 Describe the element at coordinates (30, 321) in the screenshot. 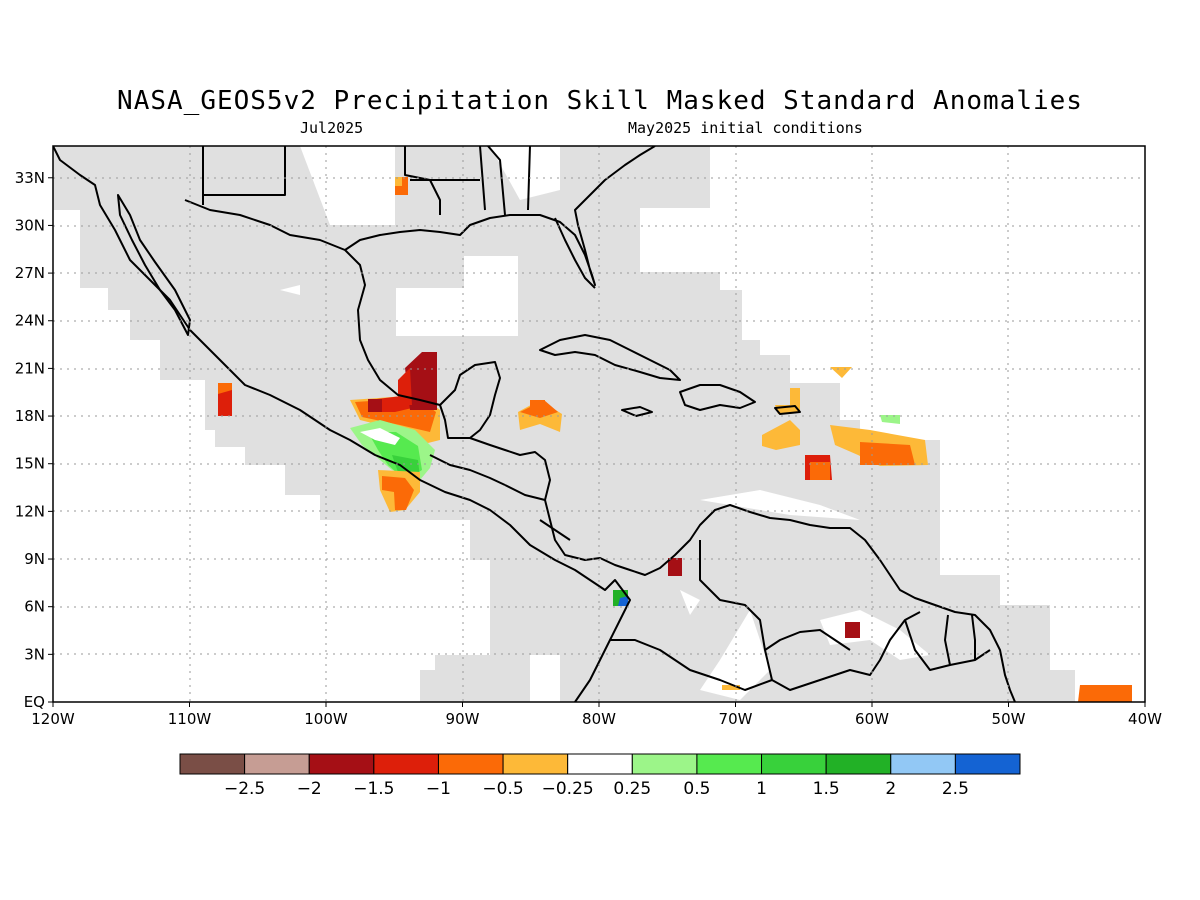

I see `lat-label: 24N` at that location.